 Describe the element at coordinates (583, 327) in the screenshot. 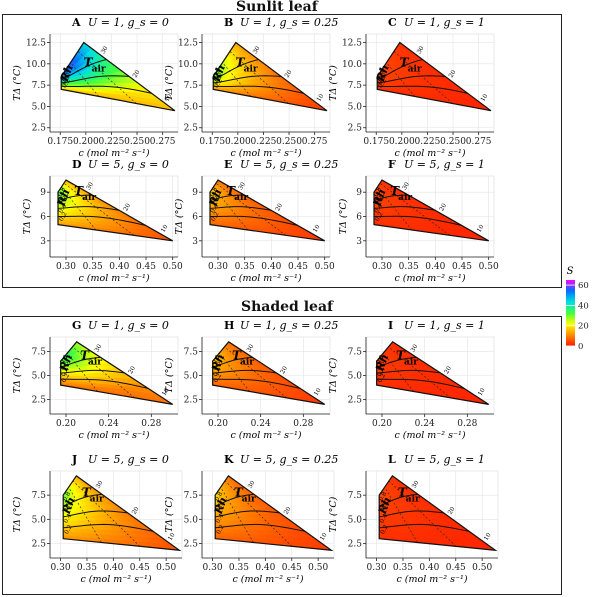

I see `legend-tick-label: 20` at that location.